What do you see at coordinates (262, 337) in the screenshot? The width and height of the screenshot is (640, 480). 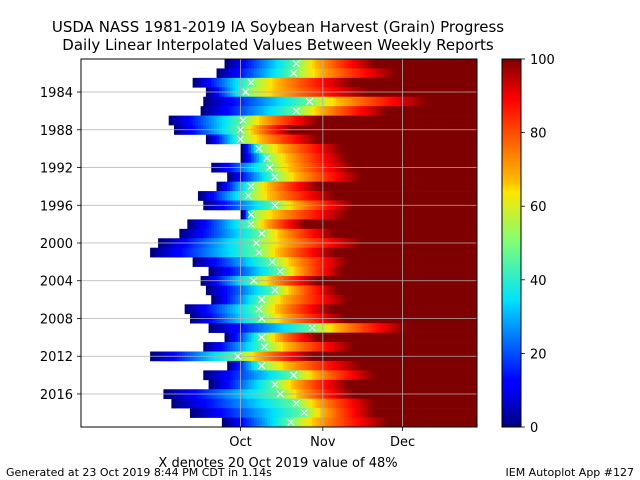 I see `x-marker-2010` at bounding box center [262, 337].